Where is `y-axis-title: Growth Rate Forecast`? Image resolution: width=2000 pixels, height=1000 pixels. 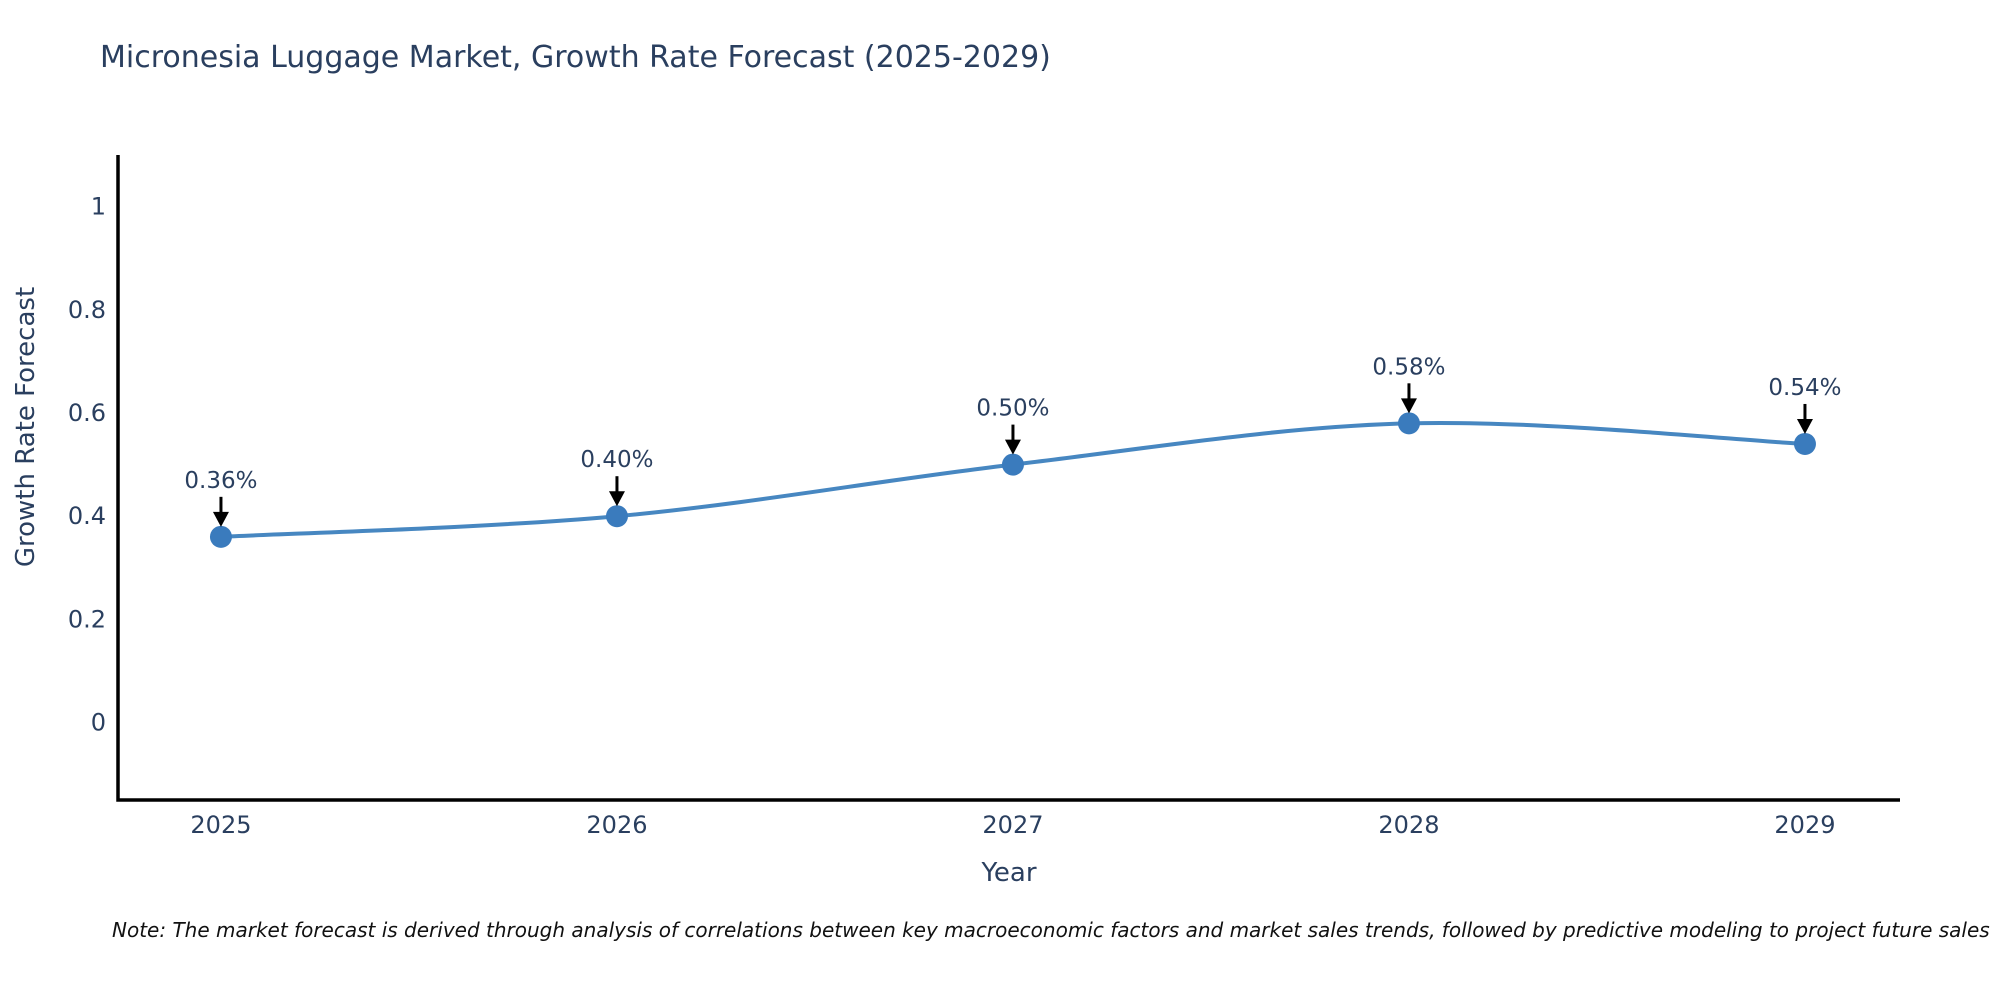
y-axis-title: Growth Rate Forecast is located at coordinates (26, 427).